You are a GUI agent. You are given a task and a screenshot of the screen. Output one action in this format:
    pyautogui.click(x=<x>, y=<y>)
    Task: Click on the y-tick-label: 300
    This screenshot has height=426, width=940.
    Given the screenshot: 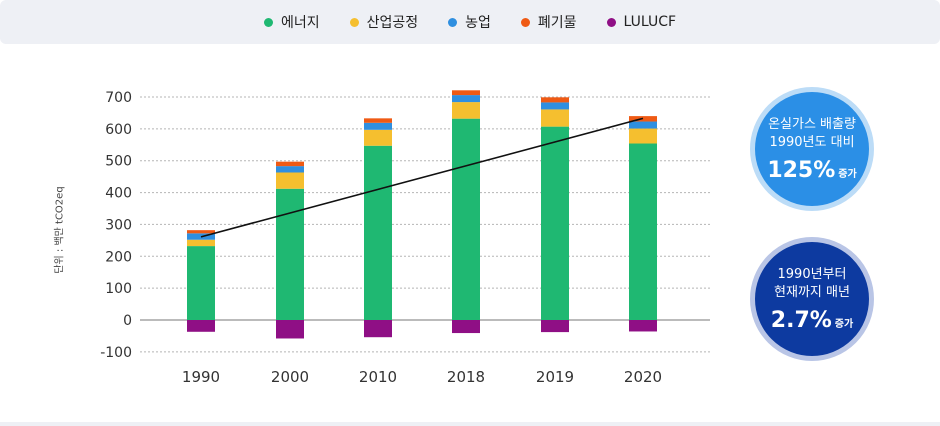 What is the action you would take?
    pyautogui.click(x=118, y=225)
    